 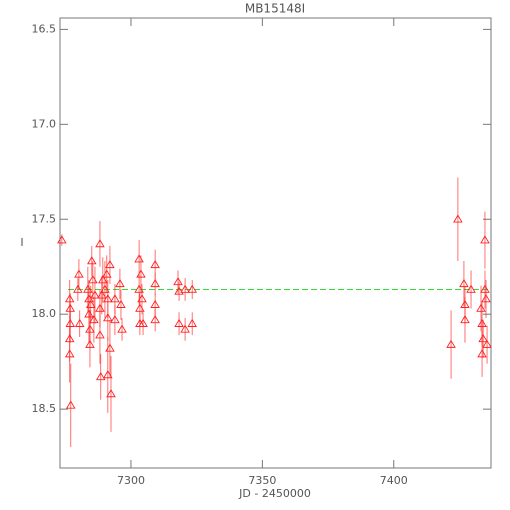 I want to click on y-tick-label: 17.5, so click(x=44, y=218).